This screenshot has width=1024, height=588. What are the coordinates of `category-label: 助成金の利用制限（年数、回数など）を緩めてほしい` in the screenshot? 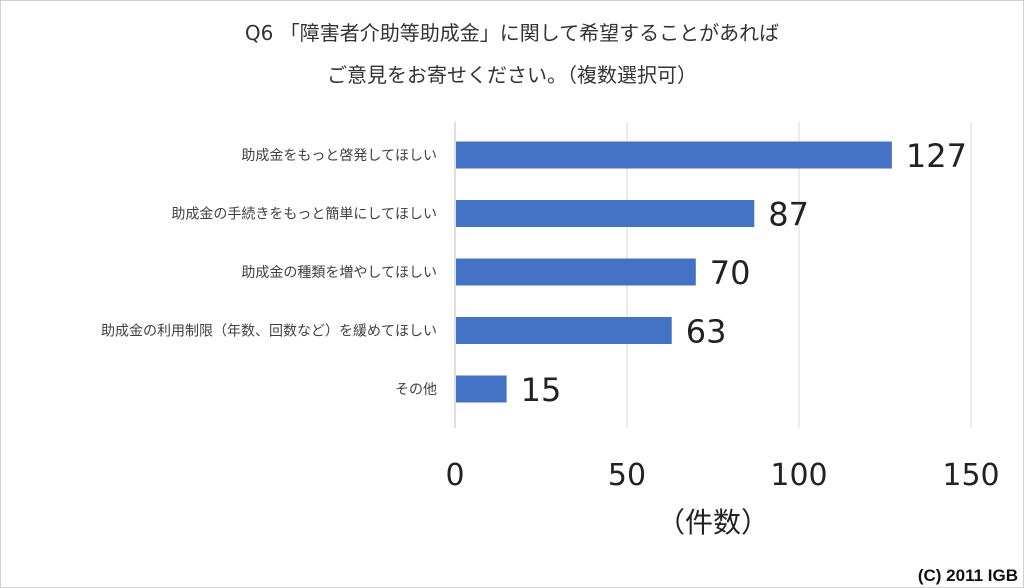 It's located at (269, 332).